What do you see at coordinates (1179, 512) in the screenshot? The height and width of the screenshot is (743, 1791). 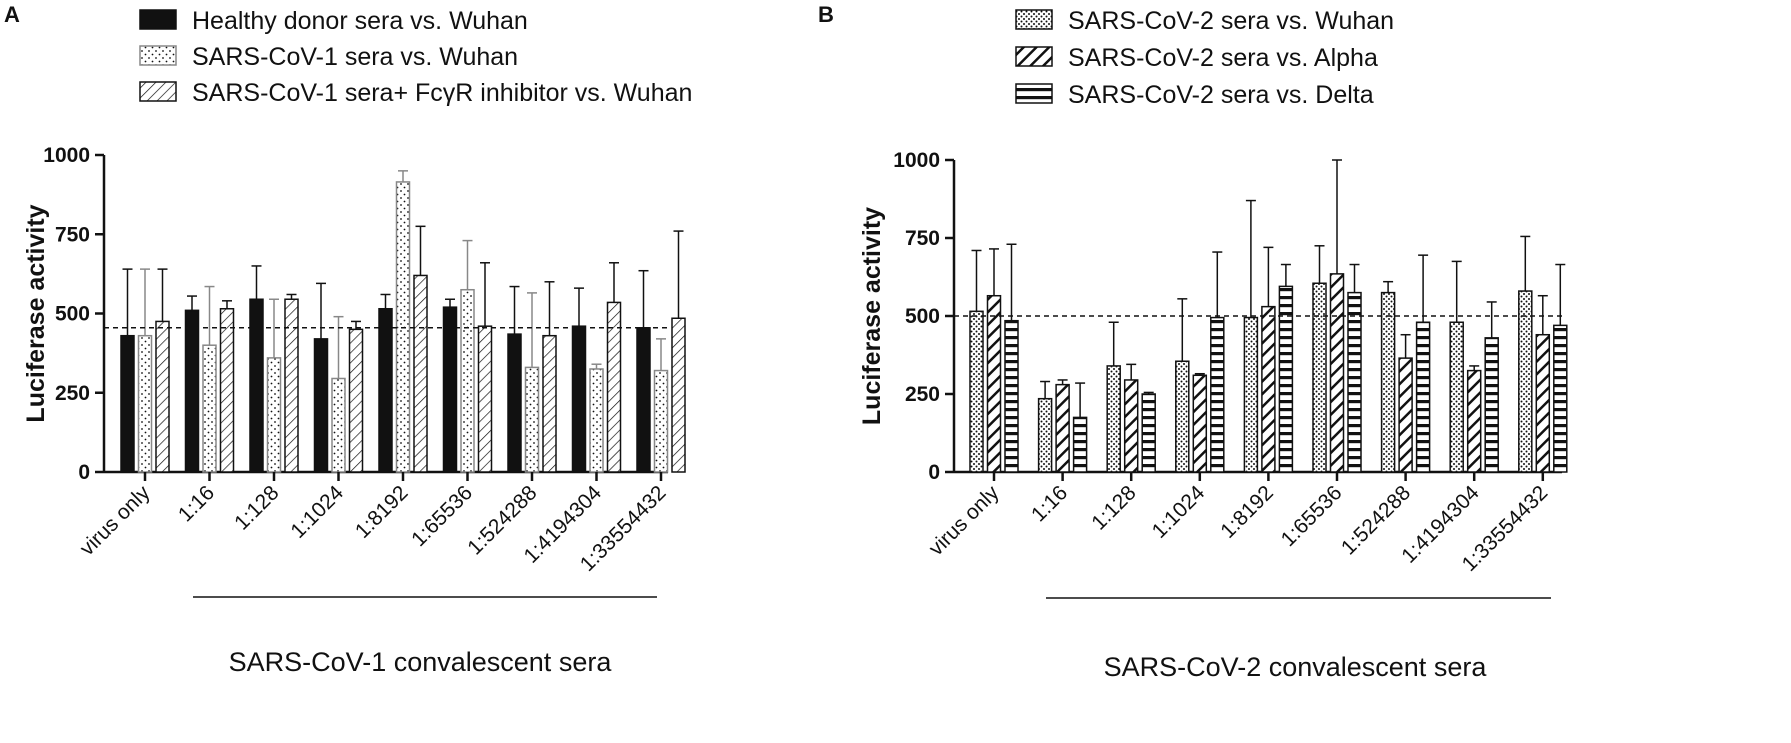 I see `x-tick-label-b-3: 1:1024` at bounding box center [1179, 512].